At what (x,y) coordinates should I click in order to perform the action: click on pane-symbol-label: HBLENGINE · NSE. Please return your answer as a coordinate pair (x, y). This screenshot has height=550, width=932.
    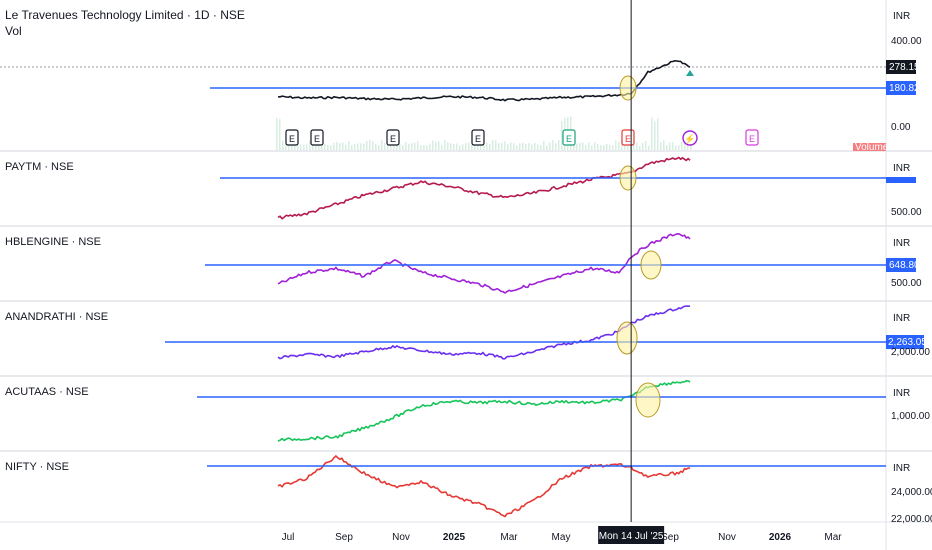
    Looking at the image, I should click on (53, 242).